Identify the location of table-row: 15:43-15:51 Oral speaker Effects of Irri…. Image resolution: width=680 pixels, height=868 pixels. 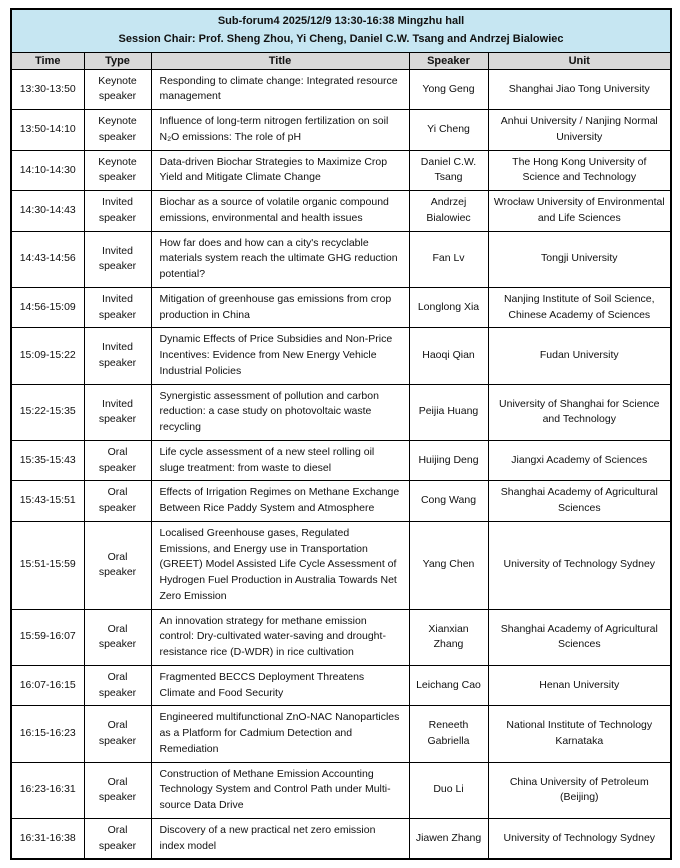
(341, 501).